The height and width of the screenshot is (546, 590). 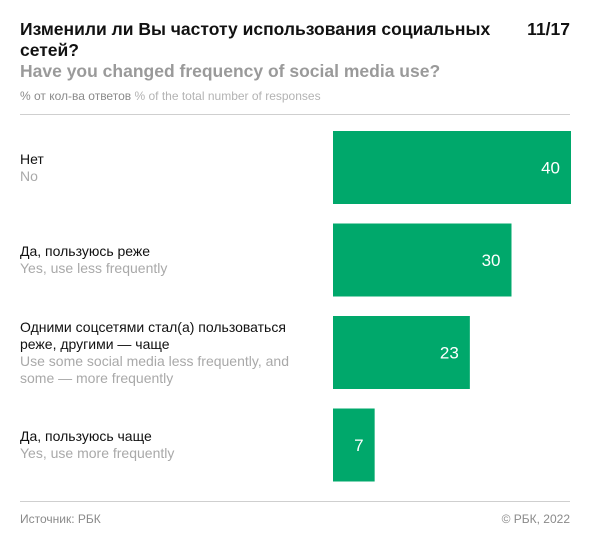 I want to click on copyright-note: © РБК, 2022, so click(x=535, y=519).